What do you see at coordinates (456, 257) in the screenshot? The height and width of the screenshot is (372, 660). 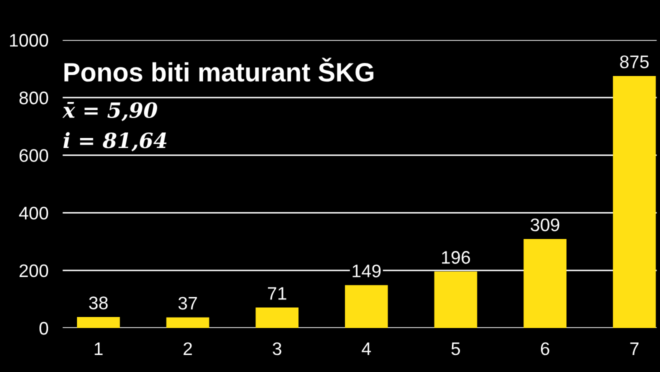 I see `data-label: 196` at bounding box center [456, 257].